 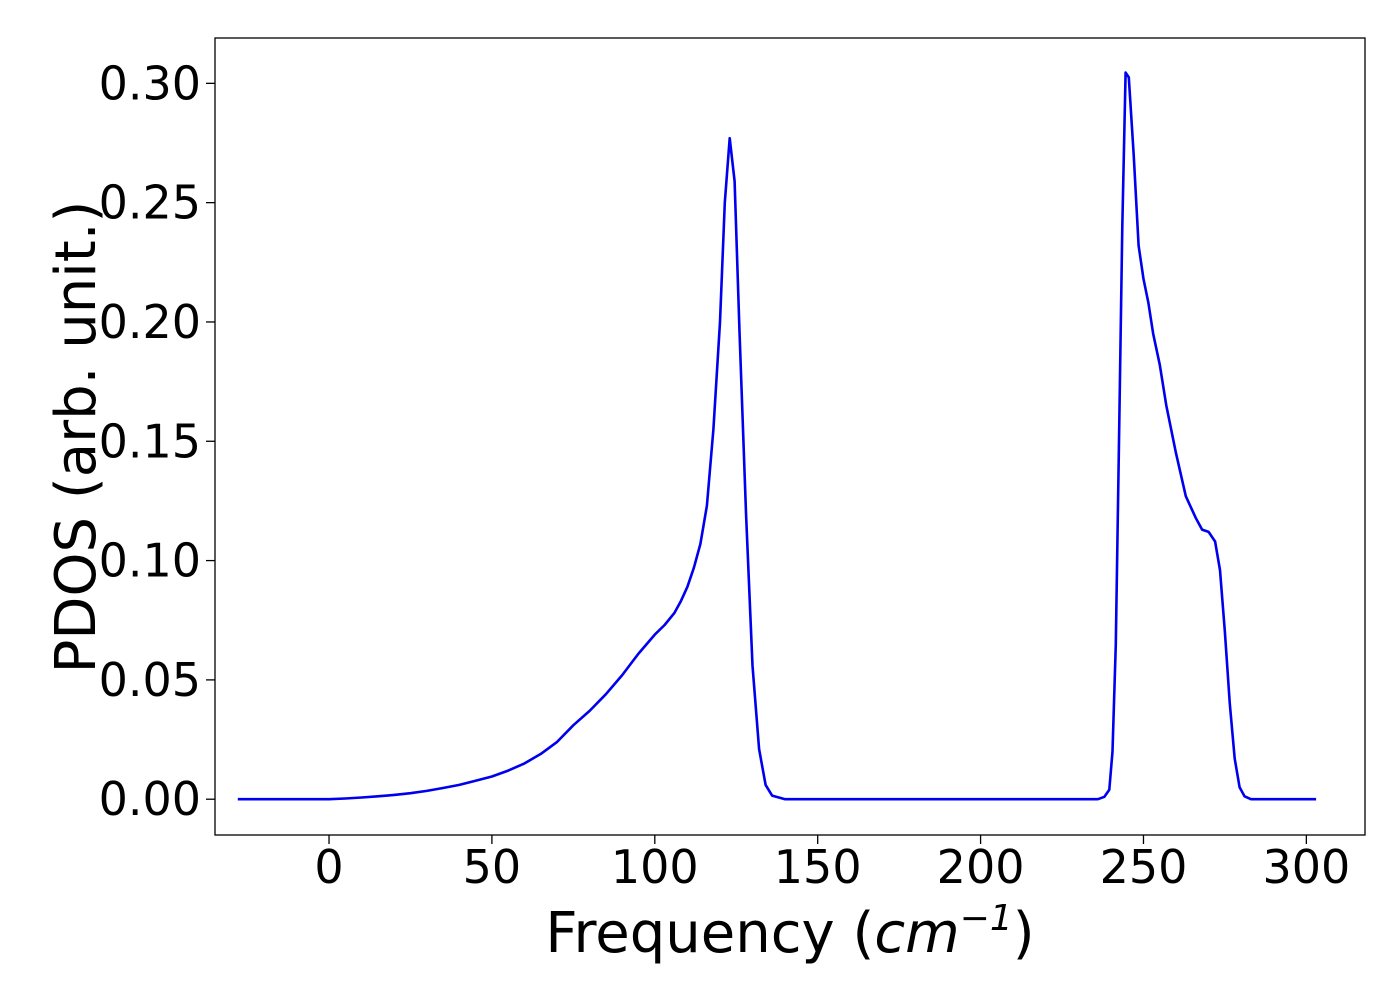 I want to click on y-tick-label: 0.10, so click(x=150, y=561).